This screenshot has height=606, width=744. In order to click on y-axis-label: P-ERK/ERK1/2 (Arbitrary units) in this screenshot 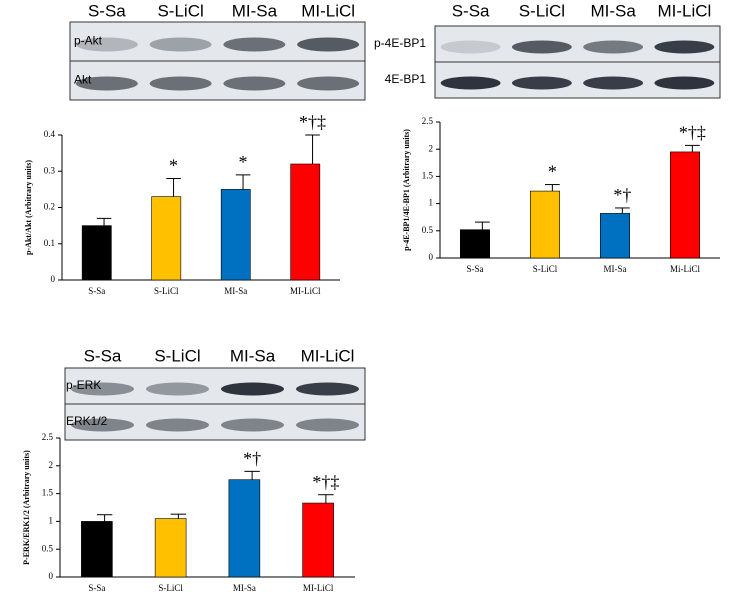, I will do `click(26, 507)`.